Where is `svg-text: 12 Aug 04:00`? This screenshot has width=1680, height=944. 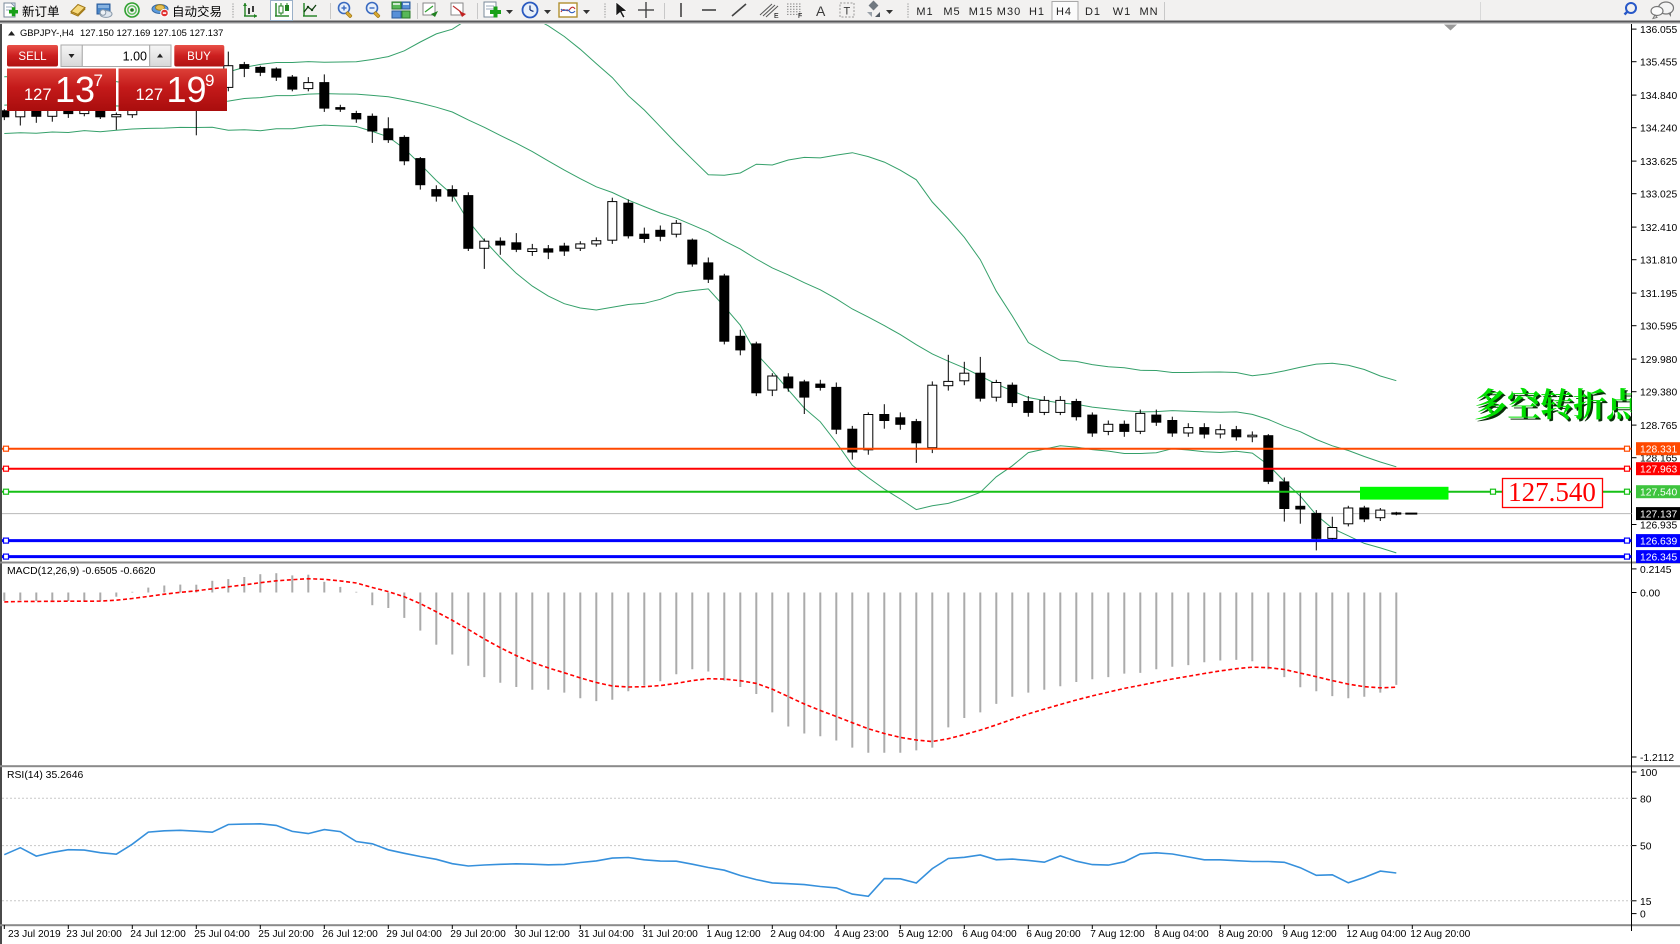 svg-text: 12 Aug 04:00 is located at coordinates (1376, 934).